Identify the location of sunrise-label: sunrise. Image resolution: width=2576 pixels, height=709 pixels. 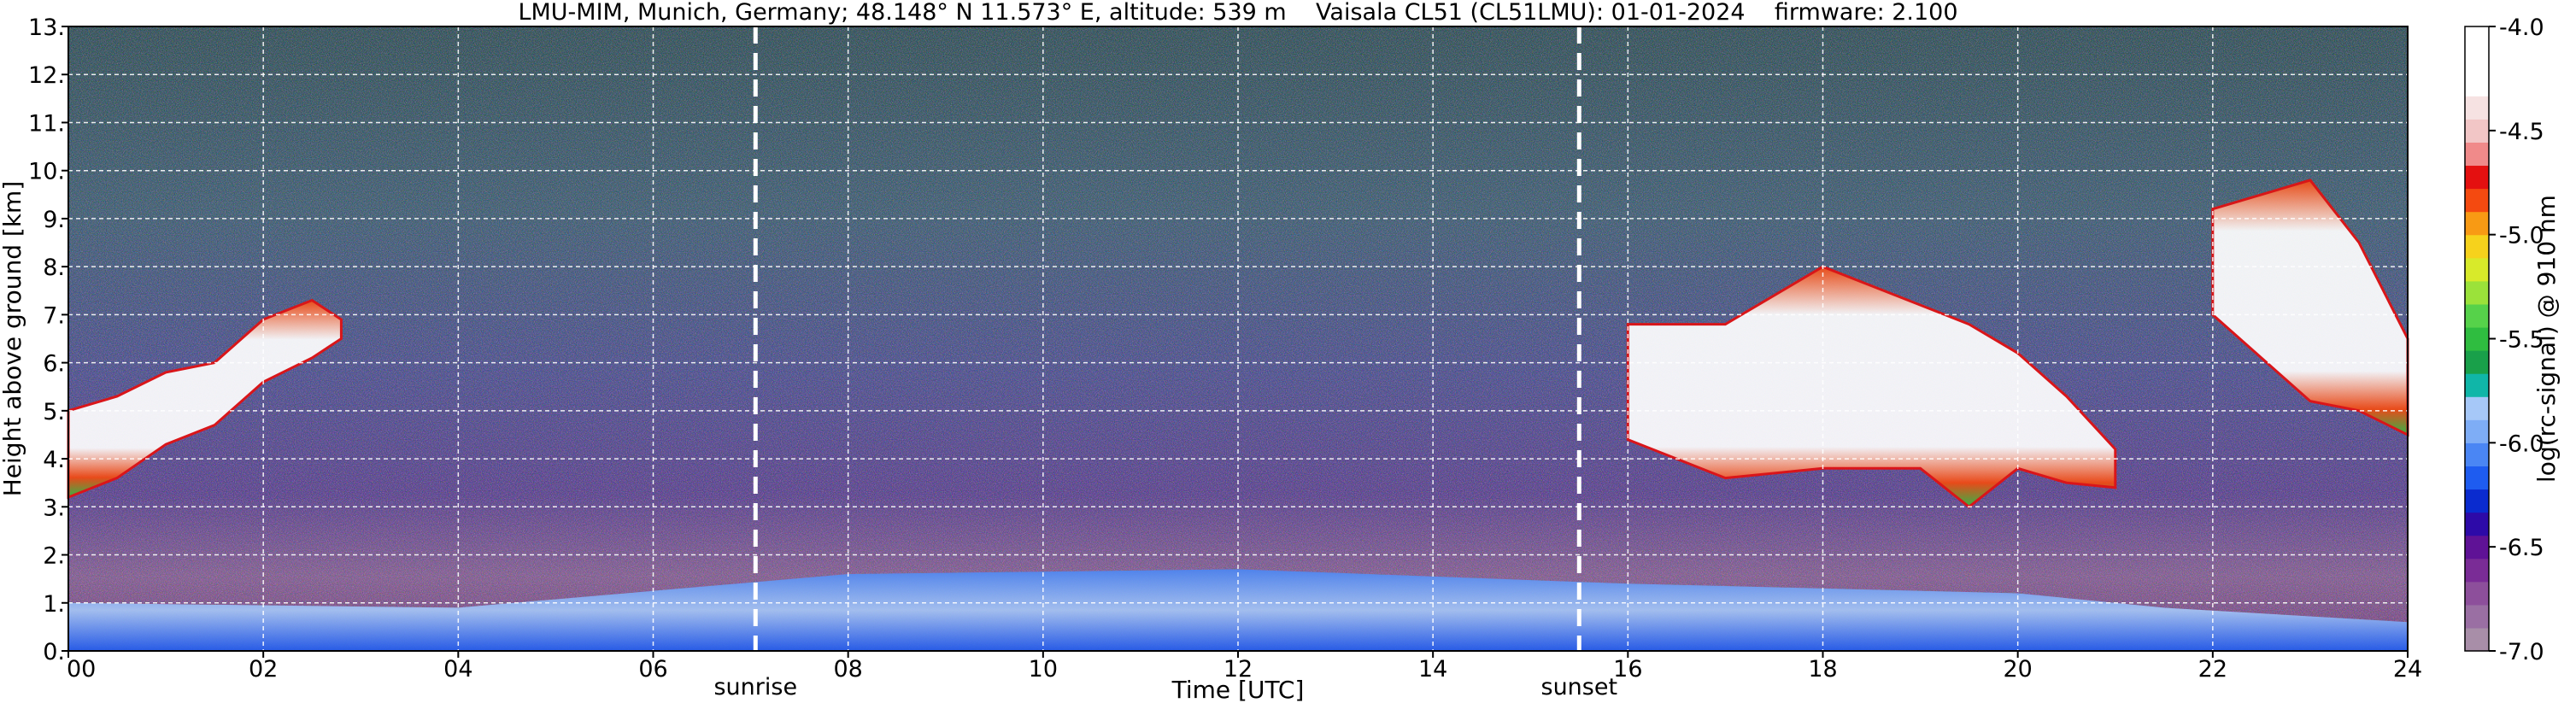
(755, 687).